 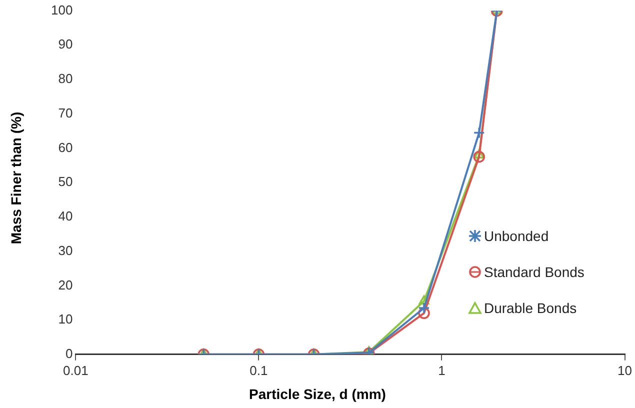 What do you see at coordinates (65, 250) in the screenshot?
I see `y-tick-label: 30` at bounding box center [65, 250].